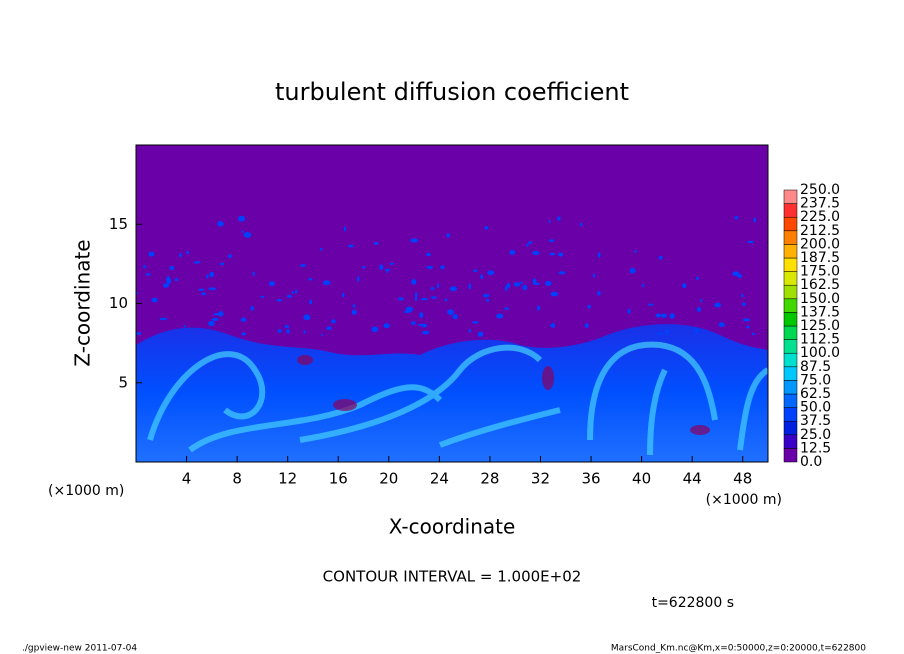  I want to click on footer-left: ./gpview-new 2011-07-04, so click(79, 649).